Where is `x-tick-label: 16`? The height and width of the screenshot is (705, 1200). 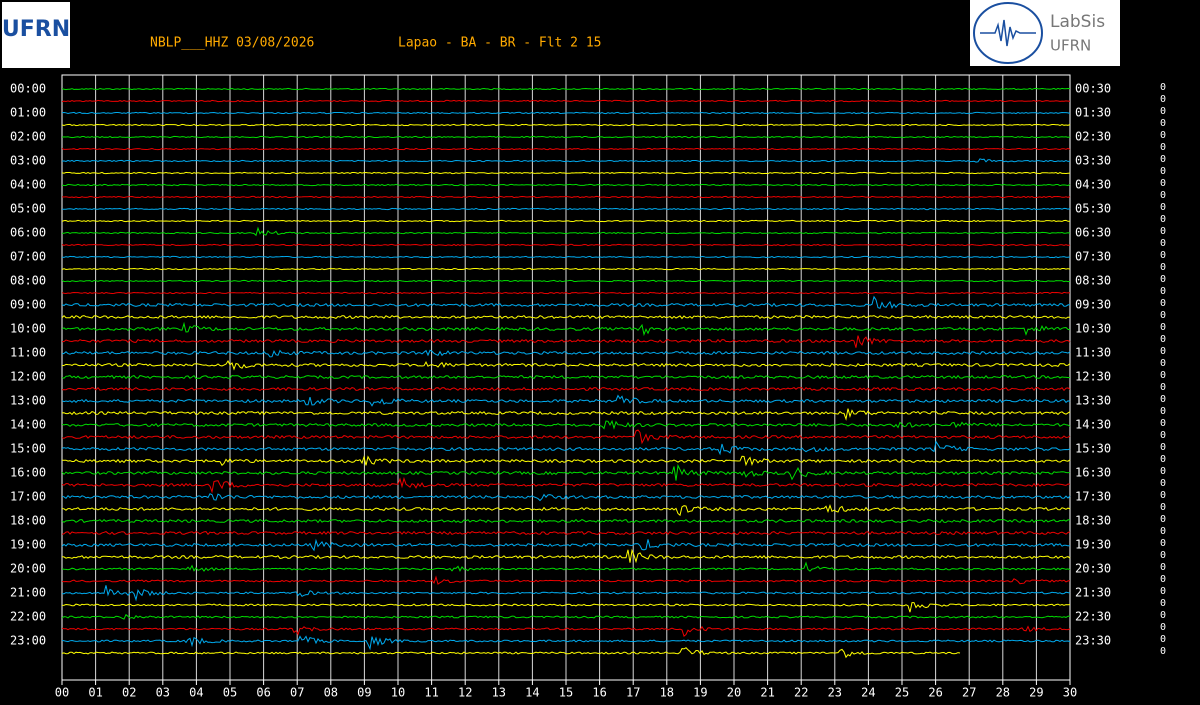
x-tick-label: 16 is located at coordinates (599, 693).